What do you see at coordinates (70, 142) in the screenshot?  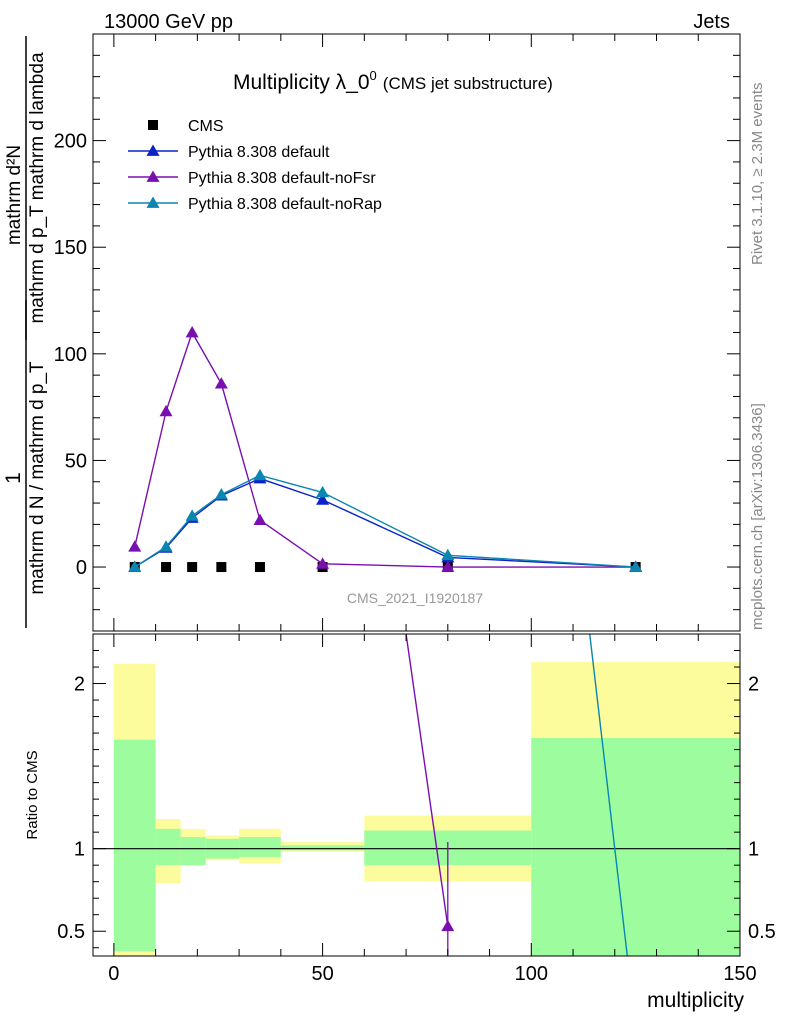 I see `y-tick-label: 200` at bounding box center [70, 142].